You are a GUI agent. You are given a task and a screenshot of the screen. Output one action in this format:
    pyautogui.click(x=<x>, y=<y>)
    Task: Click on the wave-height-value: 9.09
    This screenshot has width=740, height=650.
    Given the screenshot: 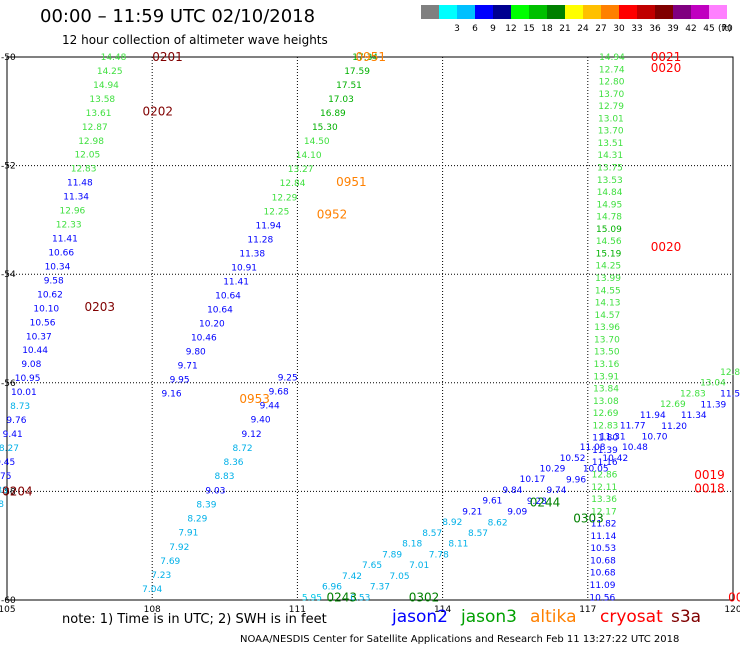 What is the action you would take?
    pyautogui.click(x=517, y=513)
    